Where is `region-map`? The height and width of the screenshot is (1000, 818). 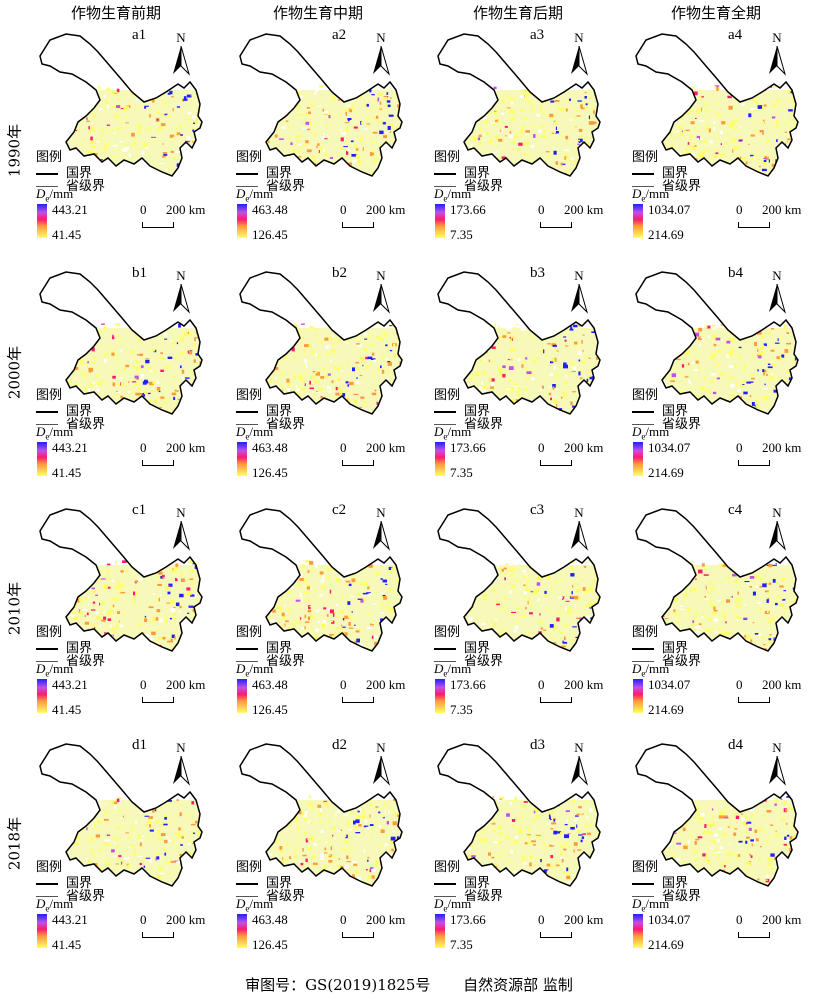 region-map is located at coordinates (519, 343).